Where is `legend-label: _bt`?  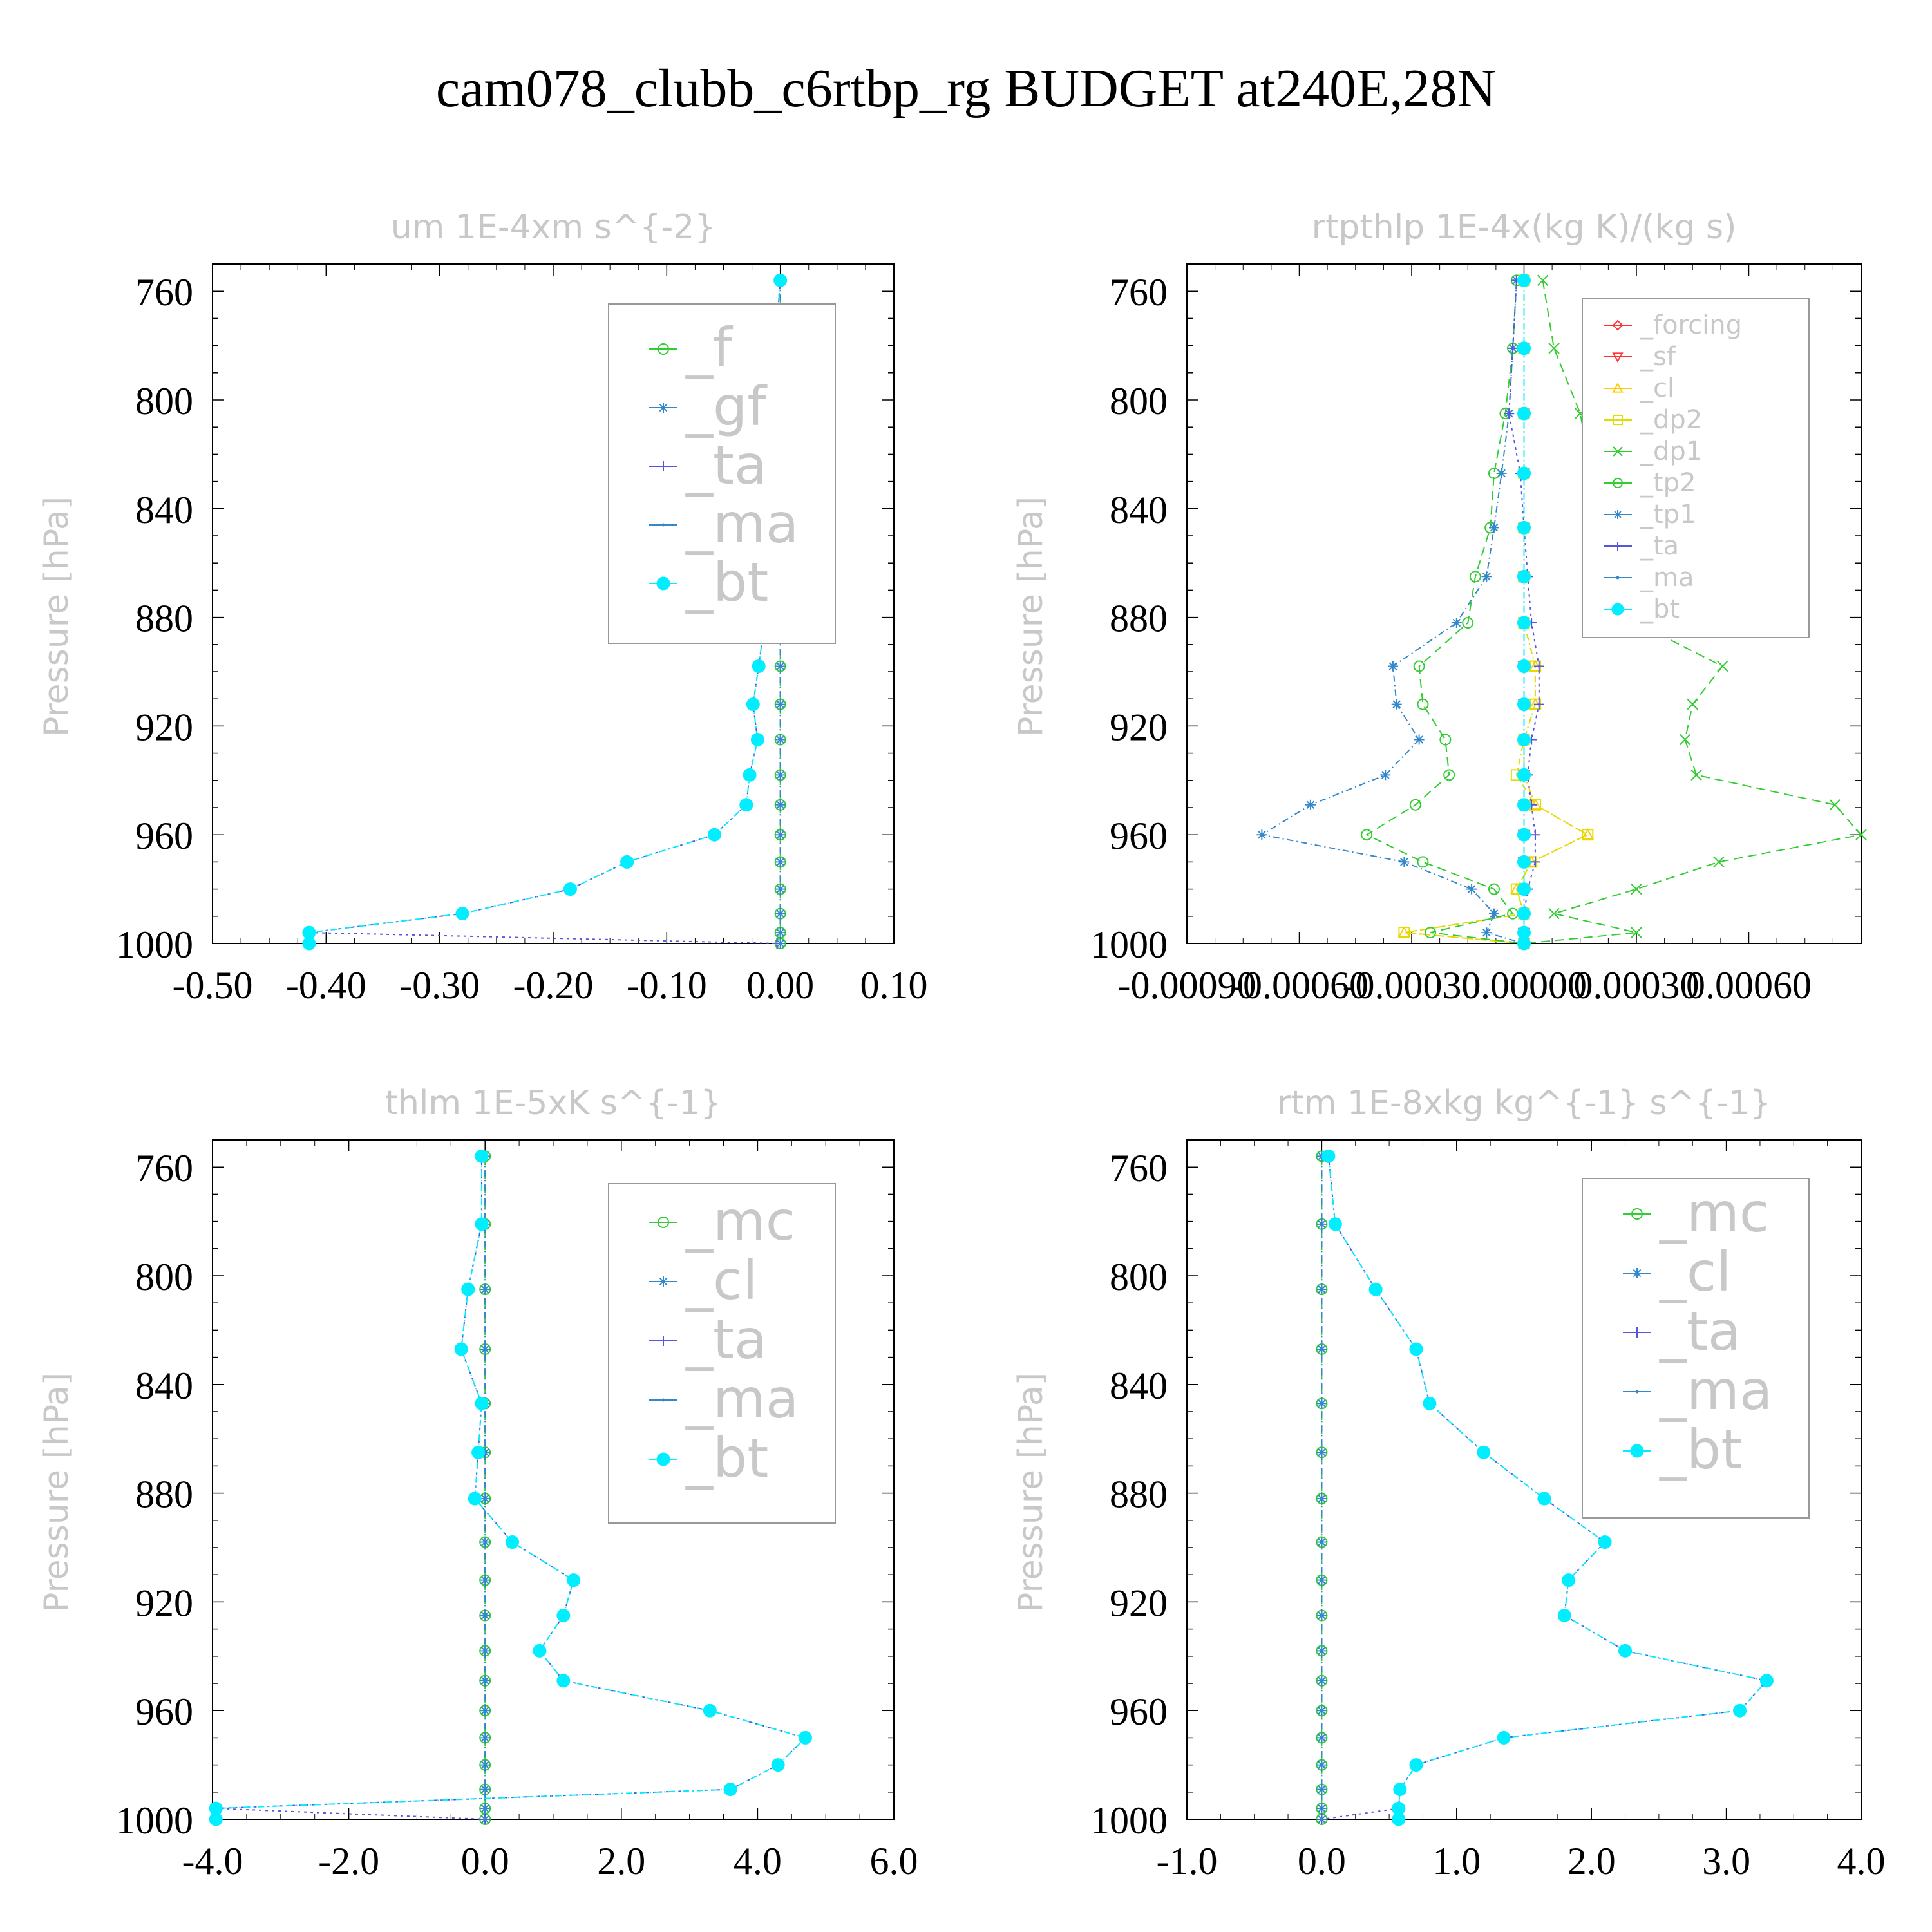
legend-label: _bt is located at coordinates (1700, 1449).